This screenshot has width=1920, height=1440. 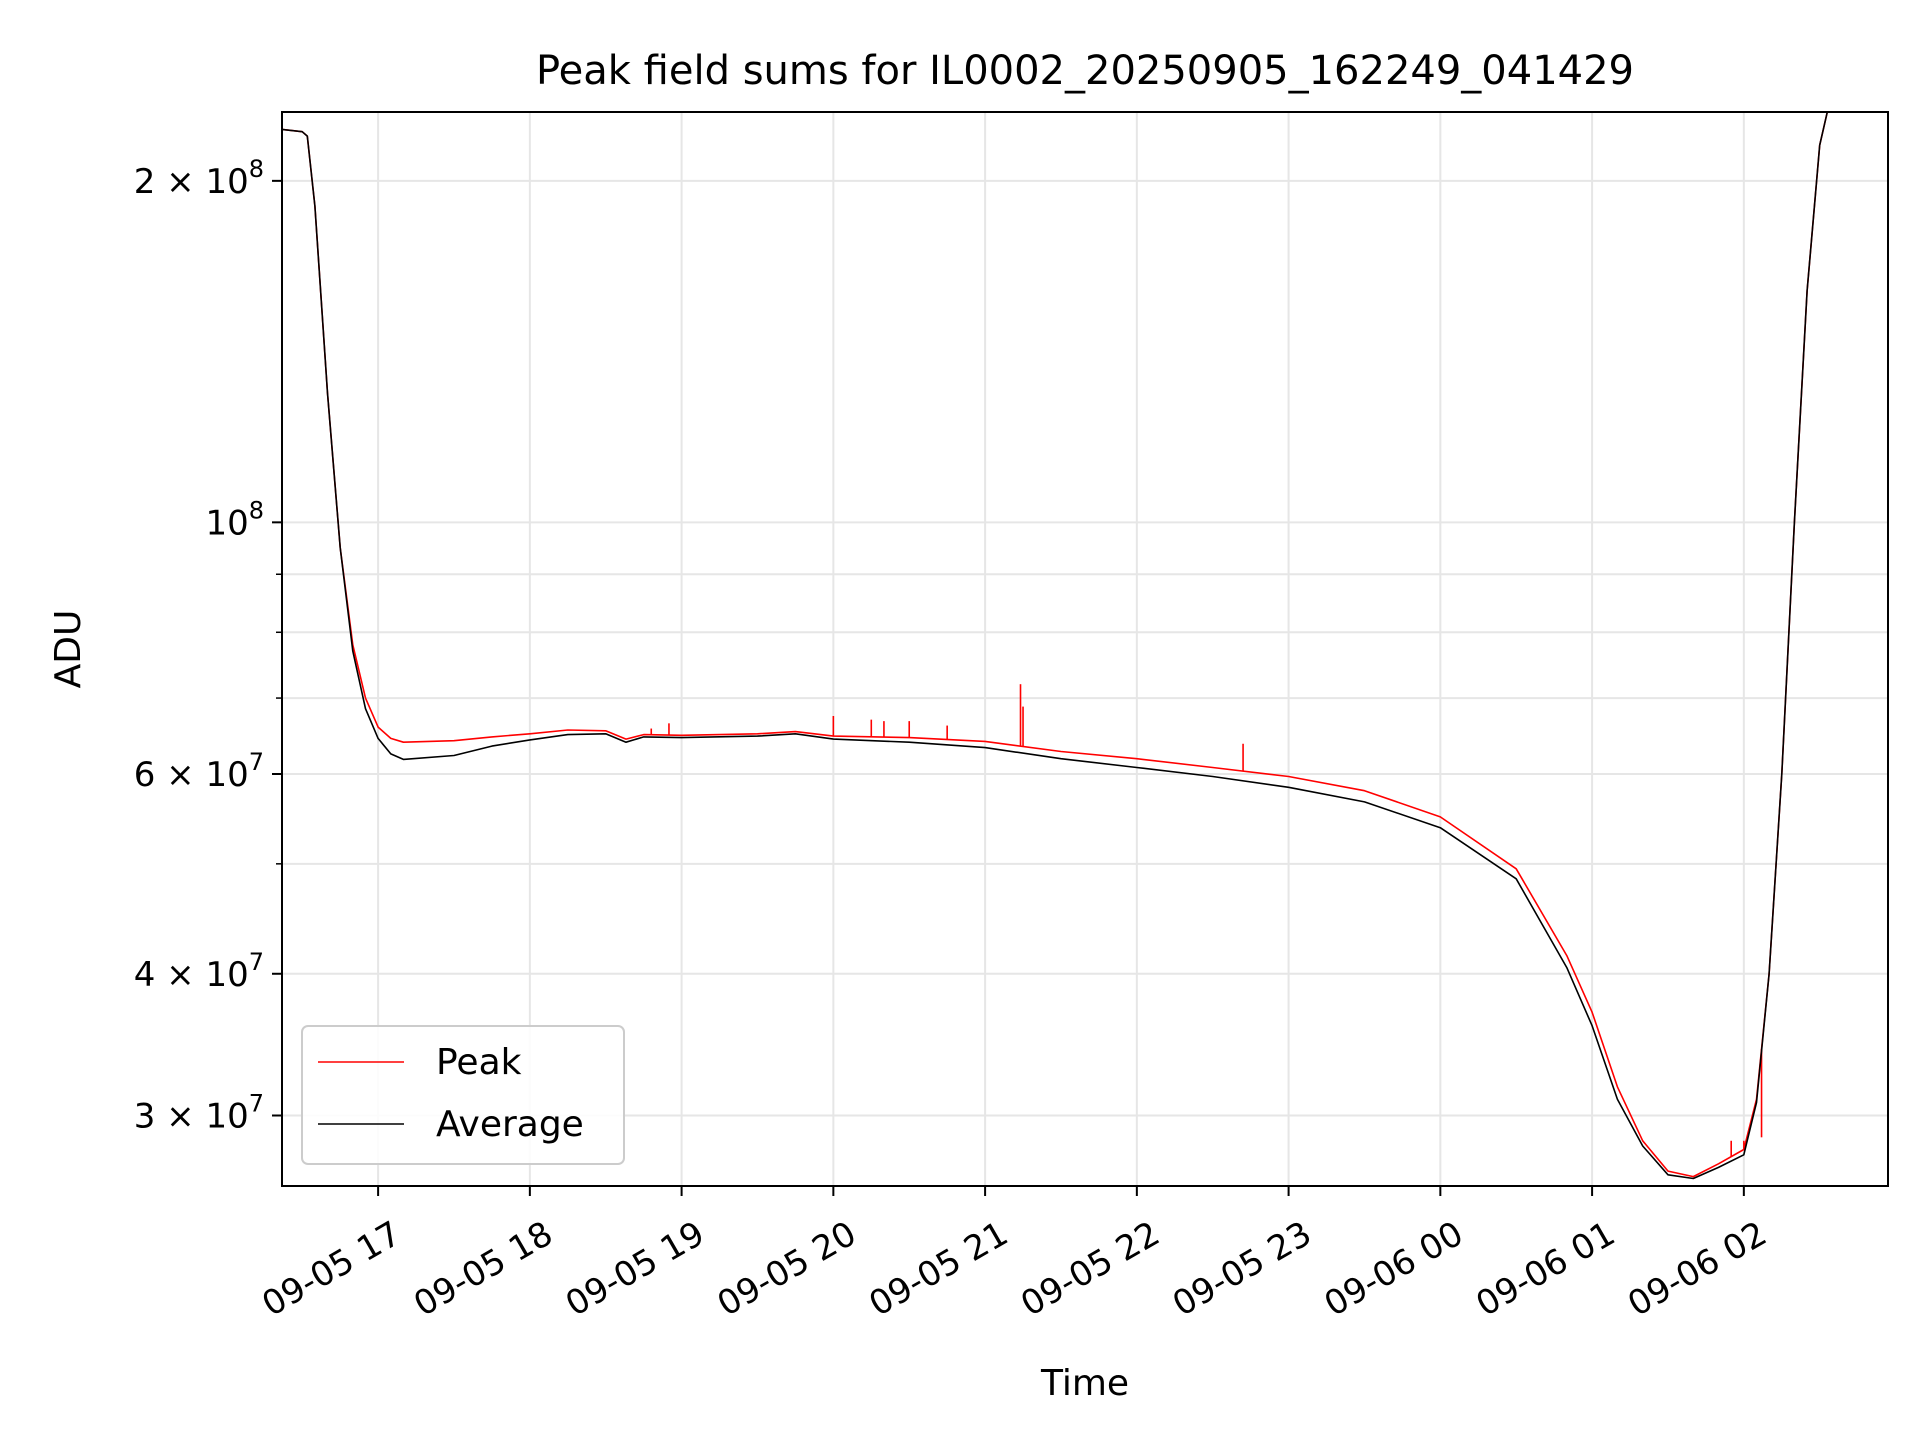 What do you see at coordinates (199, 178) in the screenshot?
I see `y-tick-label: 2 × 108` at bounding box center [199, 178].